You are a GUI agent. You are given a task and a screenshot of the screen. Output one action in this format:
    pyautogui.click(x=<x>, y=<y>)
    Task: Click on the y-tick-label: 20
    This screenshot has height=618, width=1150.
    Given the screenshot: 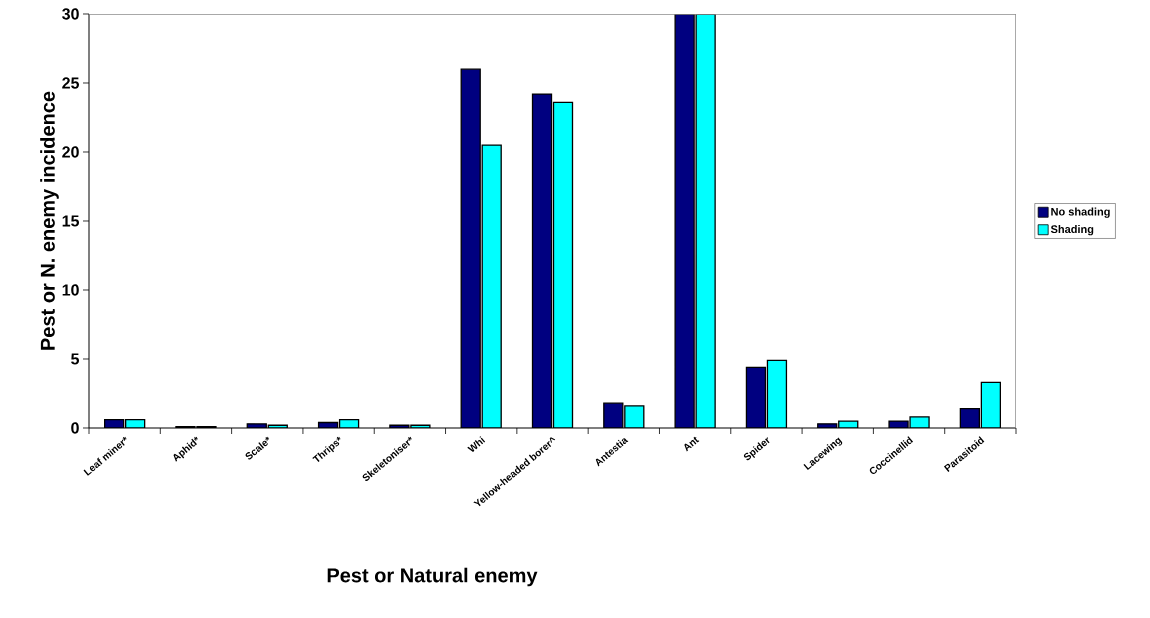 What is the action you would take?
    pyautogui.click(x=70, y=152)
    